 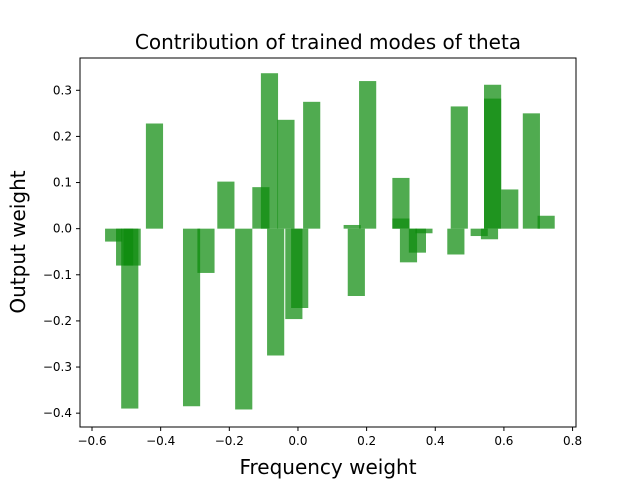 I want to click on y-axis: −0.4 −0.3 −0.2 −0.1 0.0 0.1 0.2 0.3, so click(x=61, y=251).